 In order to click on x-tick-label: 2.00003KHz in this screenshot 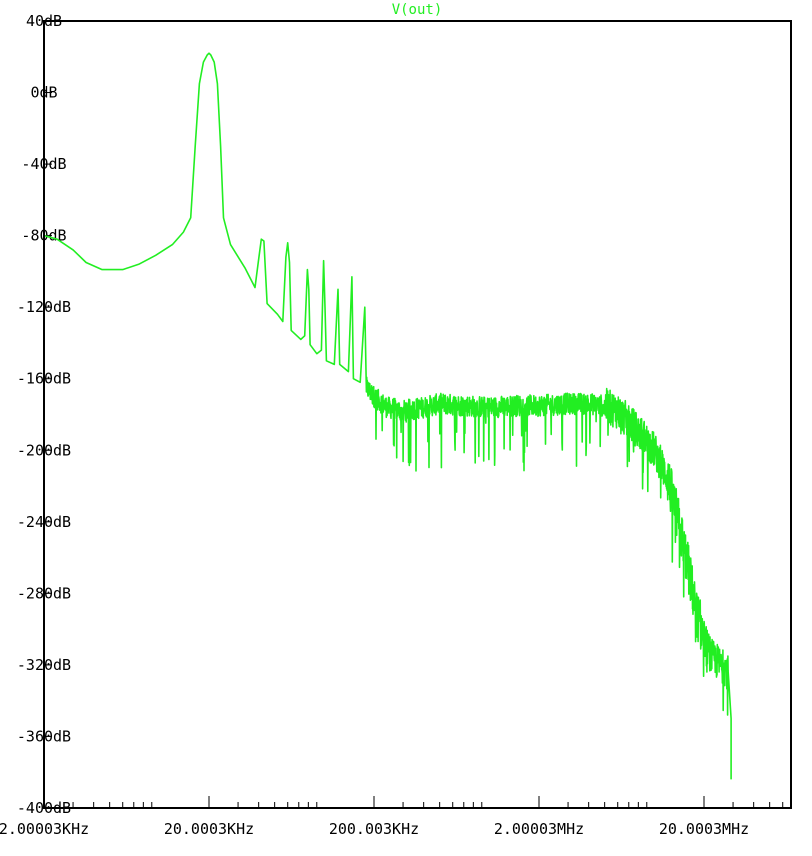, I will do `click(44, 829)`.